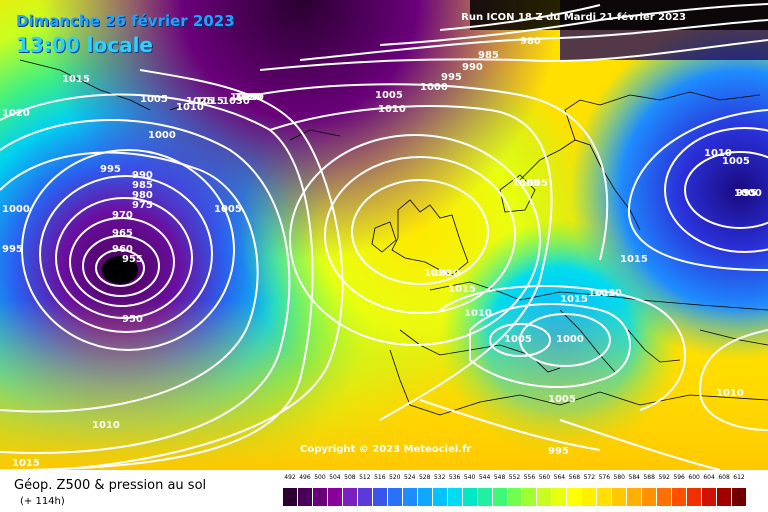  Describe the element at coordinates (122, 249) in the screenshot. I see `isobar-label: 960` at that location.